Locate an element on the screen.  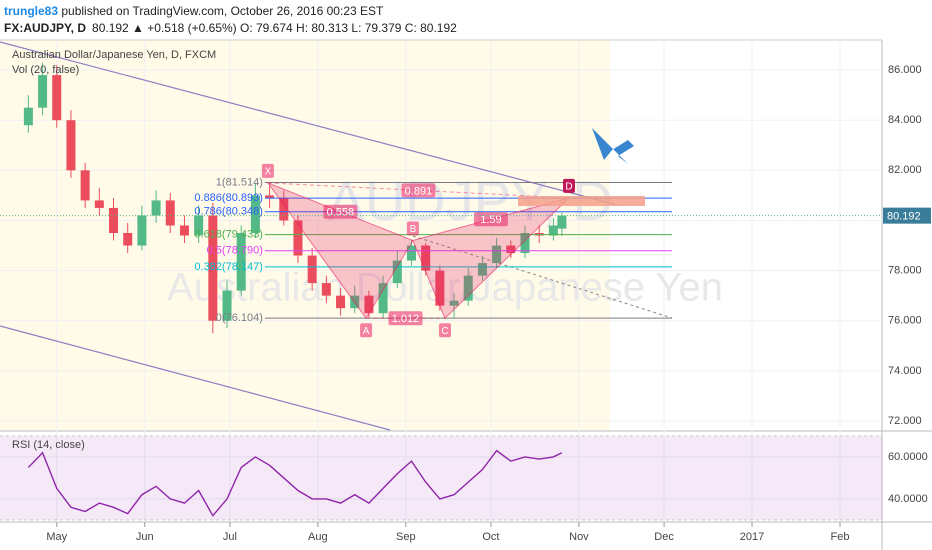
ratio-label: 0.558 is located at coordinates (341, 213).